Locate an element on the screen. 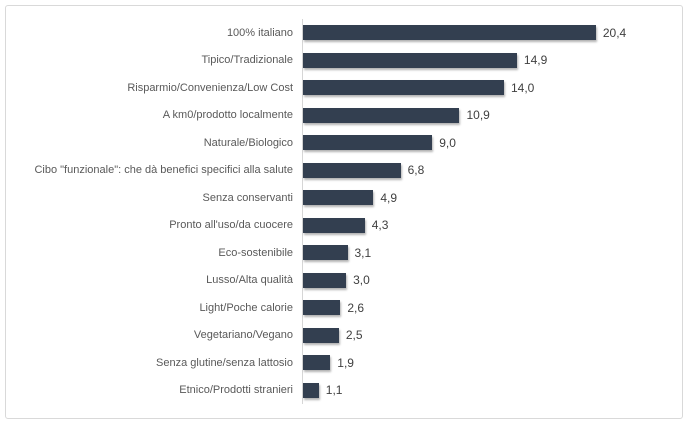 This screenshot has height=425, width=687. chart-row: Naturale/Biologico 9,0 is located at coordinates (344, 143).